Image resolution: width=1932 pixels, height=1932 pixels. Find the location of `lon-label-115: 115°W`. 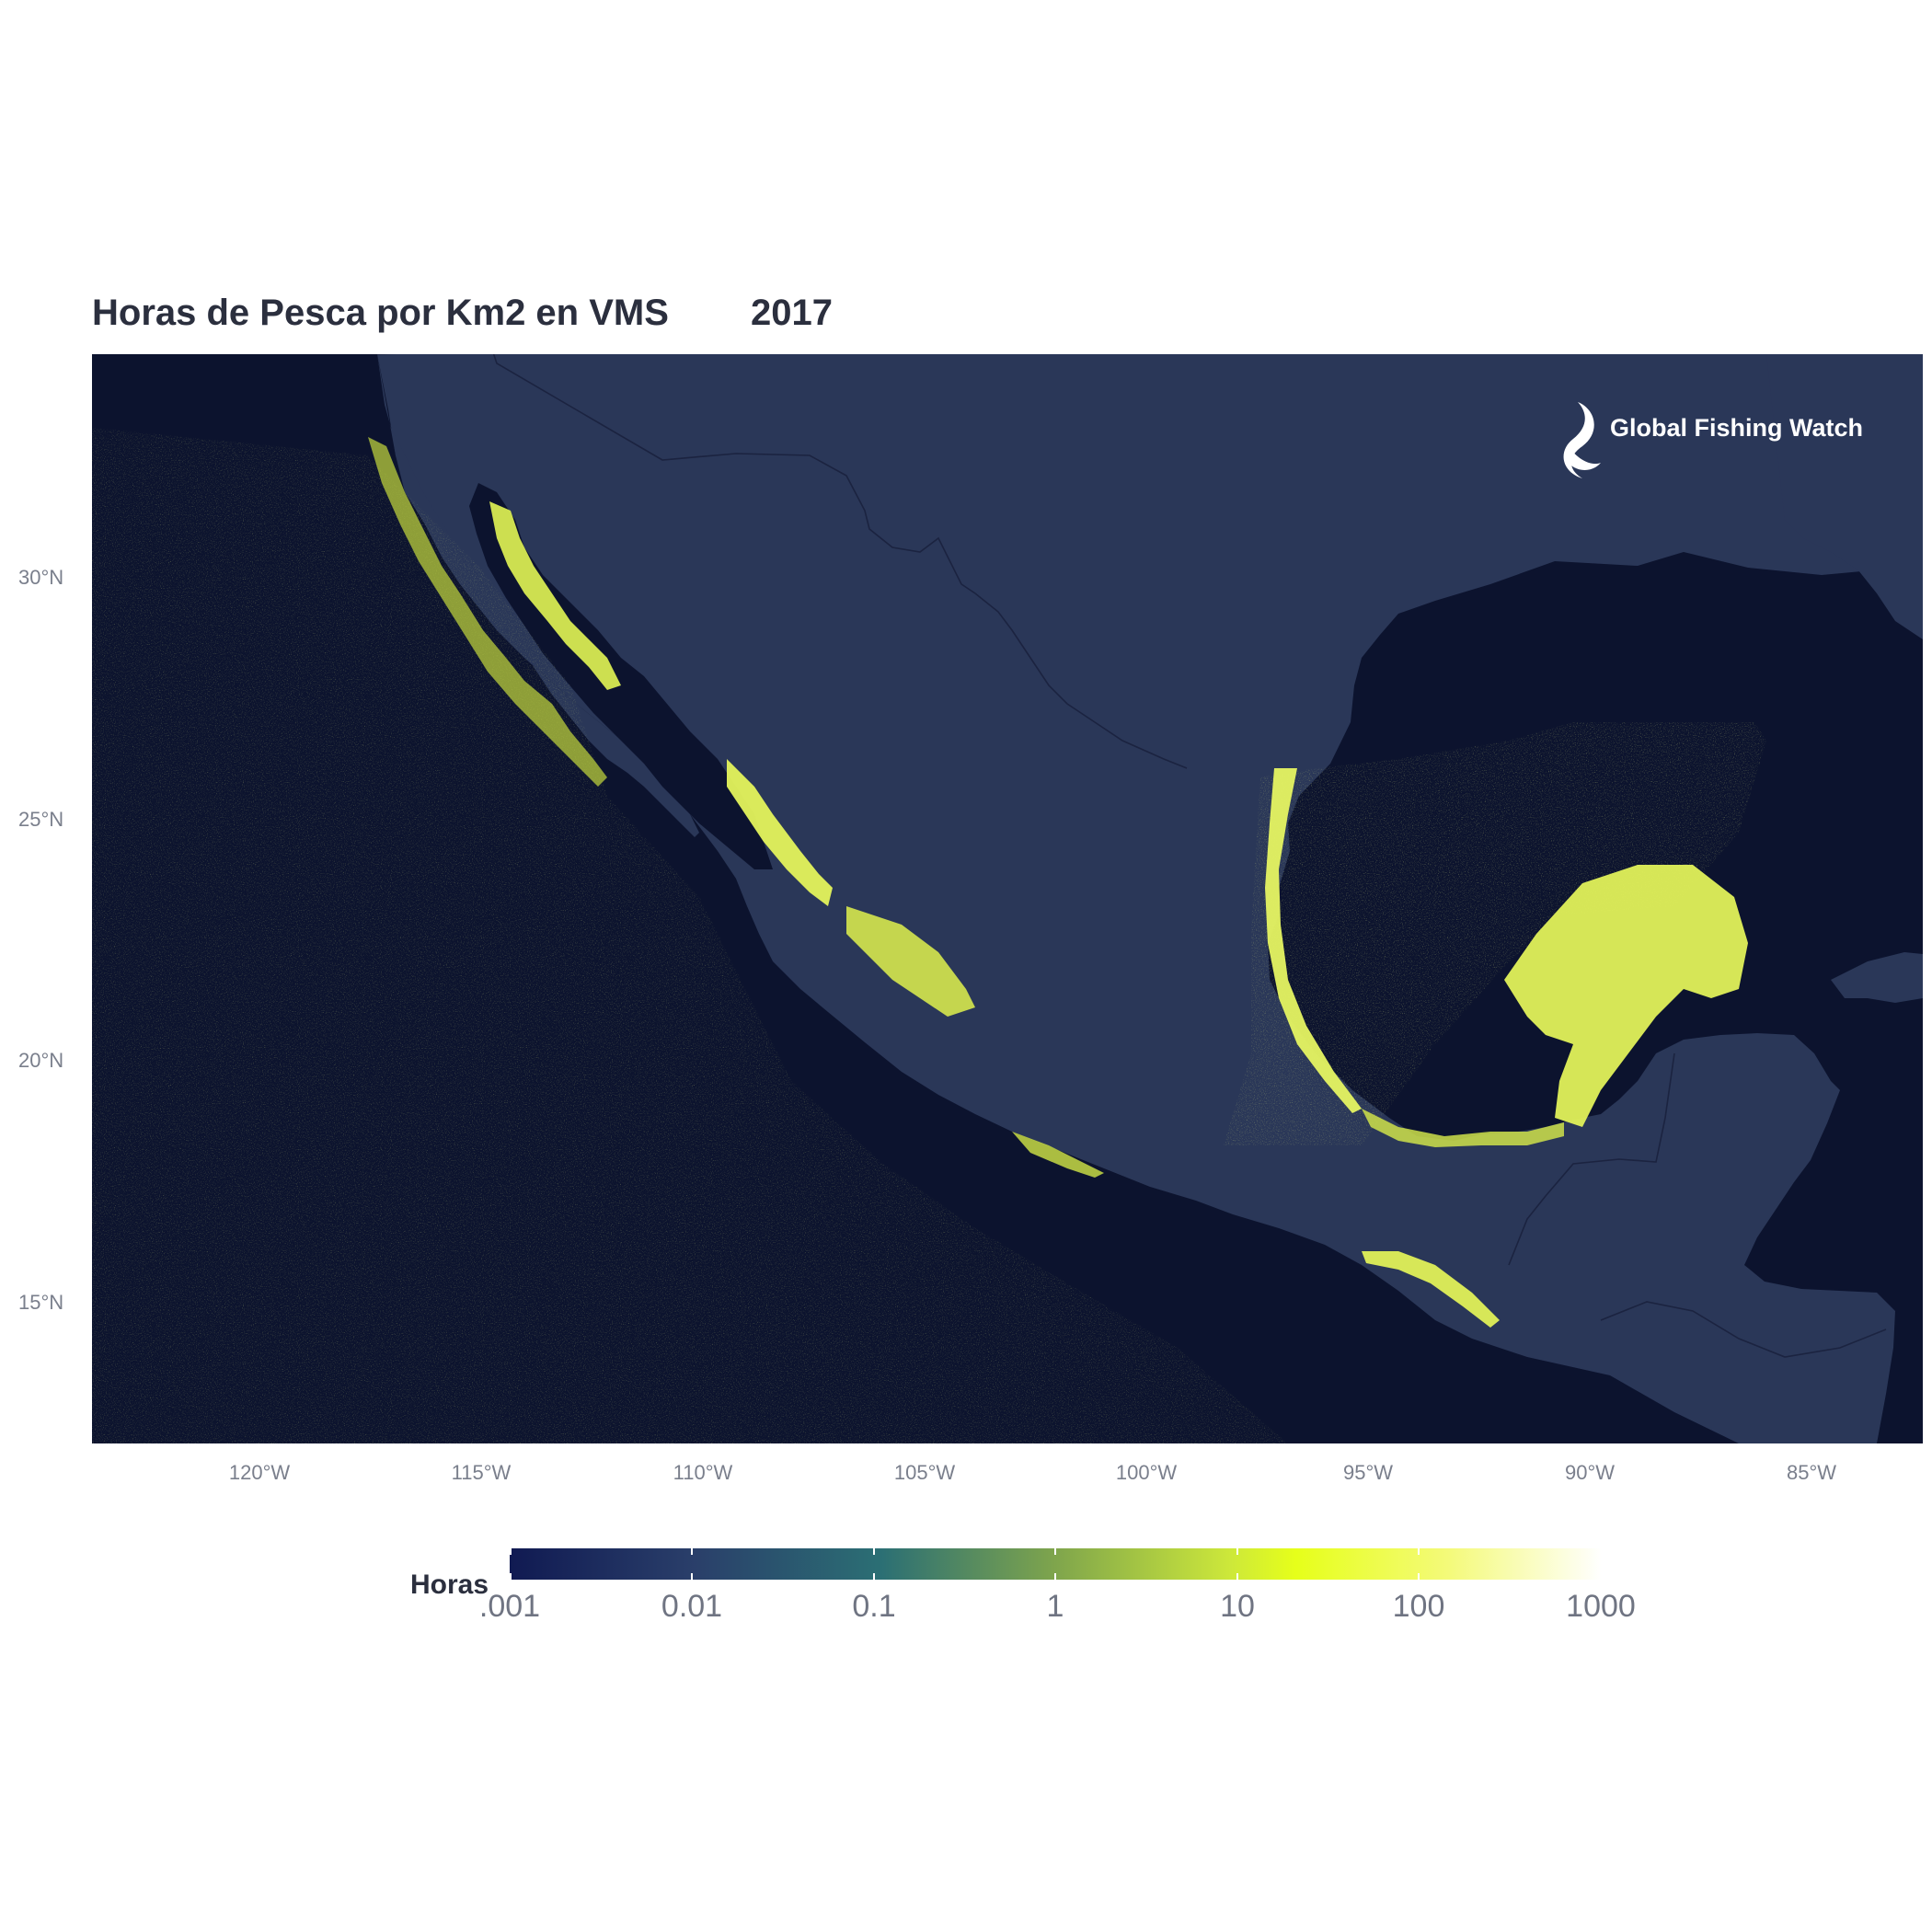

lon-label-115: 115°W is located at coordinates (481, 1472).